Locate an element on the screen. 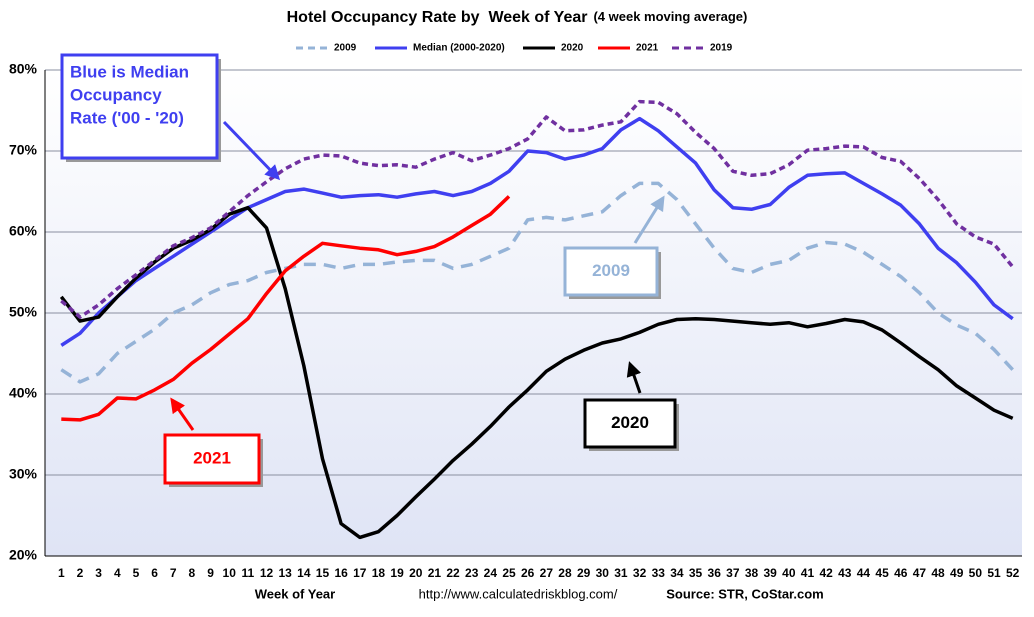 This screenshot has height=617, width=1034. x-tick-label: 39 is located at coordinates (770, 573).